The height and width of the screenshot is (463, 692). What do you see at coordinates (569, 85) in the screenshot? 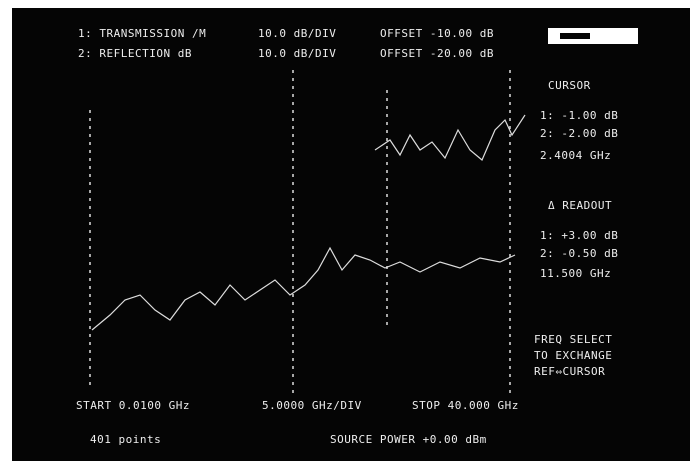
I see `cursor-title: CURSOR` at bounding box center [569, 85].